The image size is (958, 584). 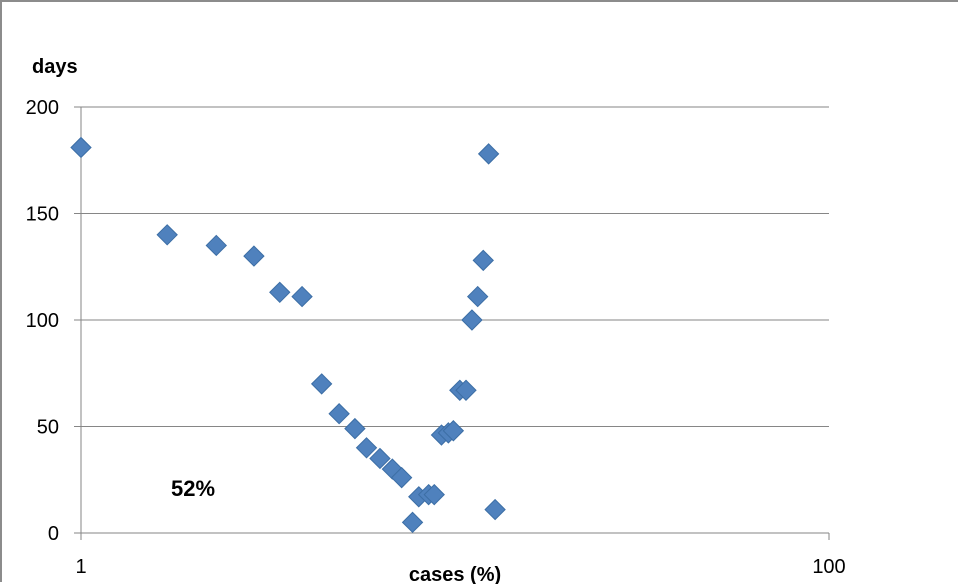 What do you see at coordinates (80, 567) in the screenshot?
I see `x-tick-label: 1` at bounding box center [80, 567].